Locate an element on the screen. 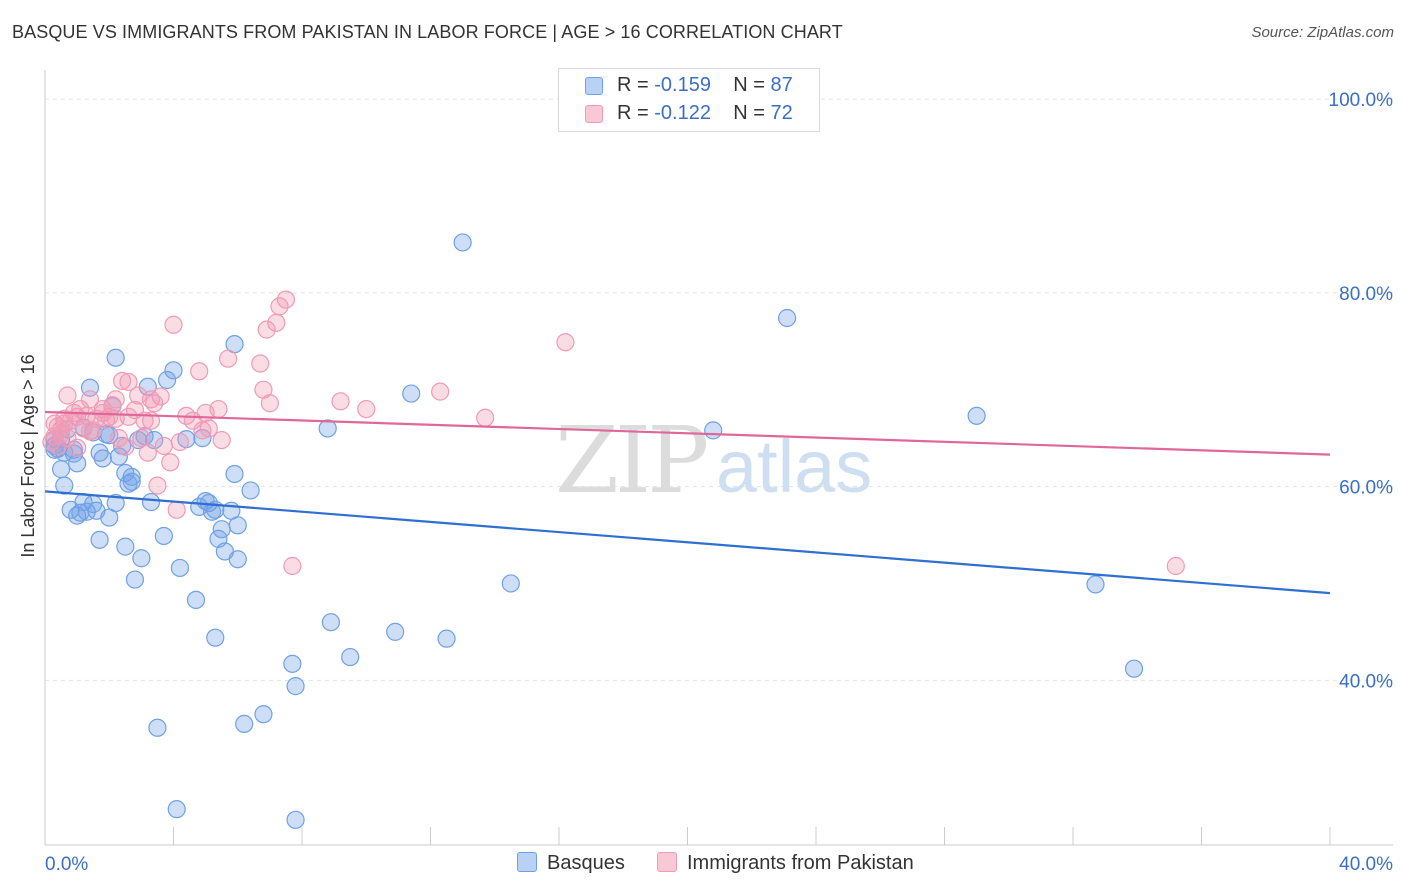 The width and height of the screenshot is (1406, 892). source-label: Source: ZipAtlas.com is located at coordinates (1322, 32).